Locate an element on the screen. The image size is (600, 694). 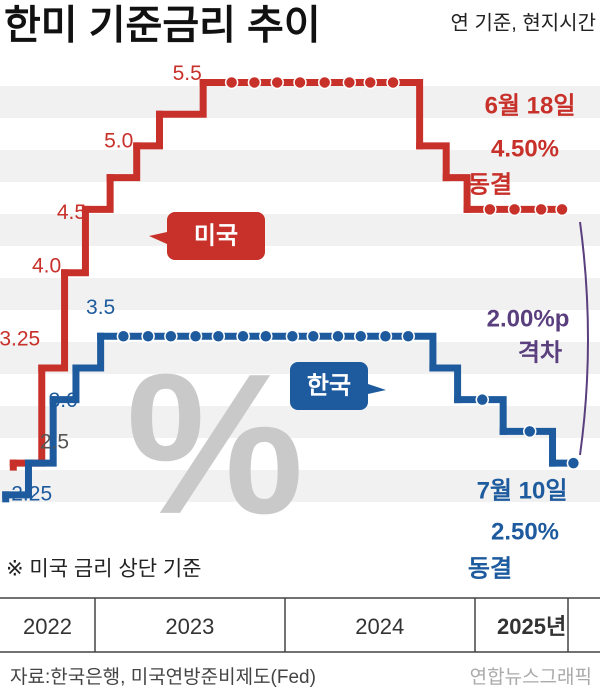
kr-rate: 2.50% is located at coordinates (525, 531).